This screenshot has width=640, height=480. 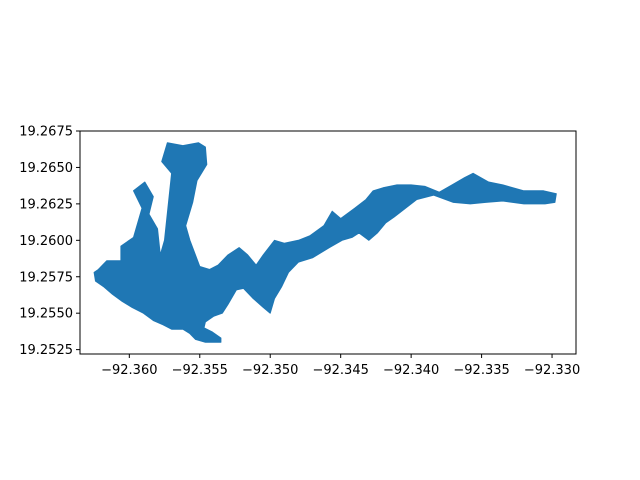 I want to click on x-tick-label: −92.340, so click(x=411, y=370).